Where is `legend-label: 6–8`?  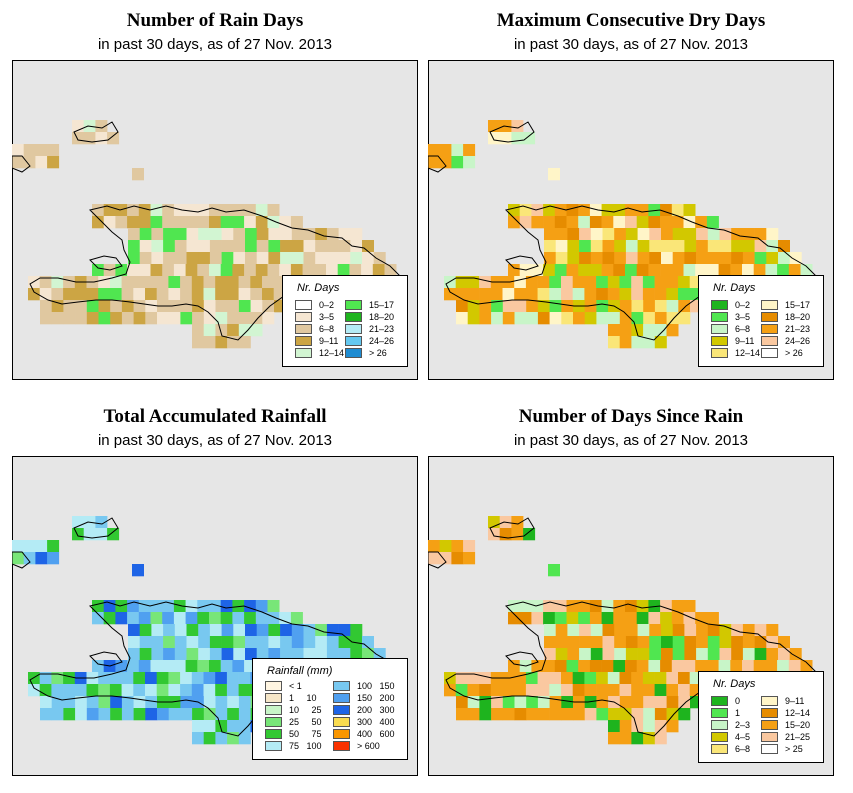 legend-label: 6–8 is located at coordinates (743, 329).